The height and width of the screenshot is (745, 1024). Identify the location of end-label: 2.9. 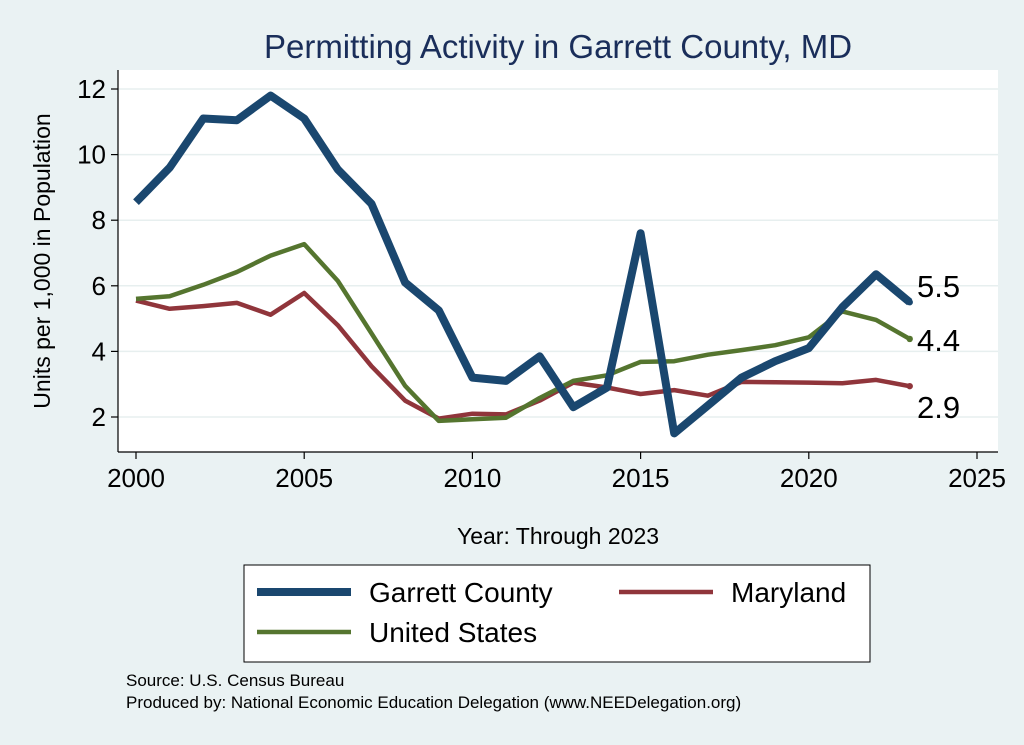
(938, 407).